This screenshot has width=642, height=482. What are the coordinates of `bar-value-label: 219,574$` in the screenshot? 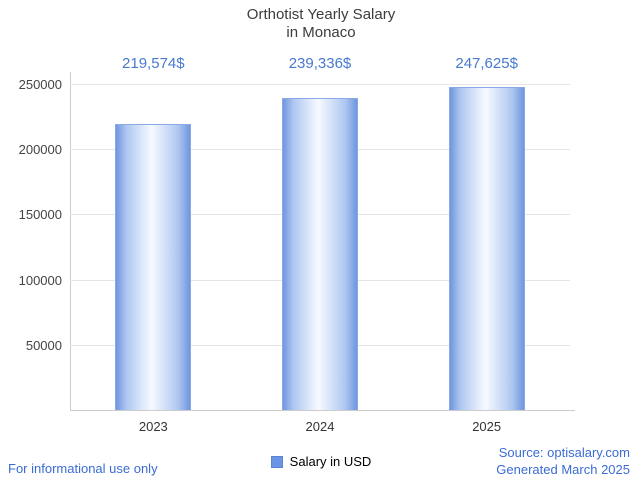 It's located at (153, 63).